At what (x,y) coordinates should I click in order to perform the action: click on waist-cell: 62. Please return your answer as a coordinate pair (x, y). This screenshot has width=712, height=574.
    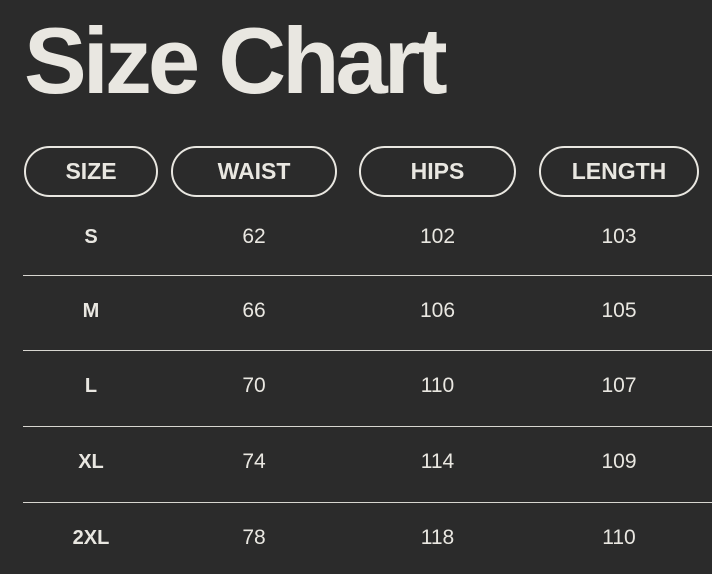
    Looking at the image, I should click on (254, 236).